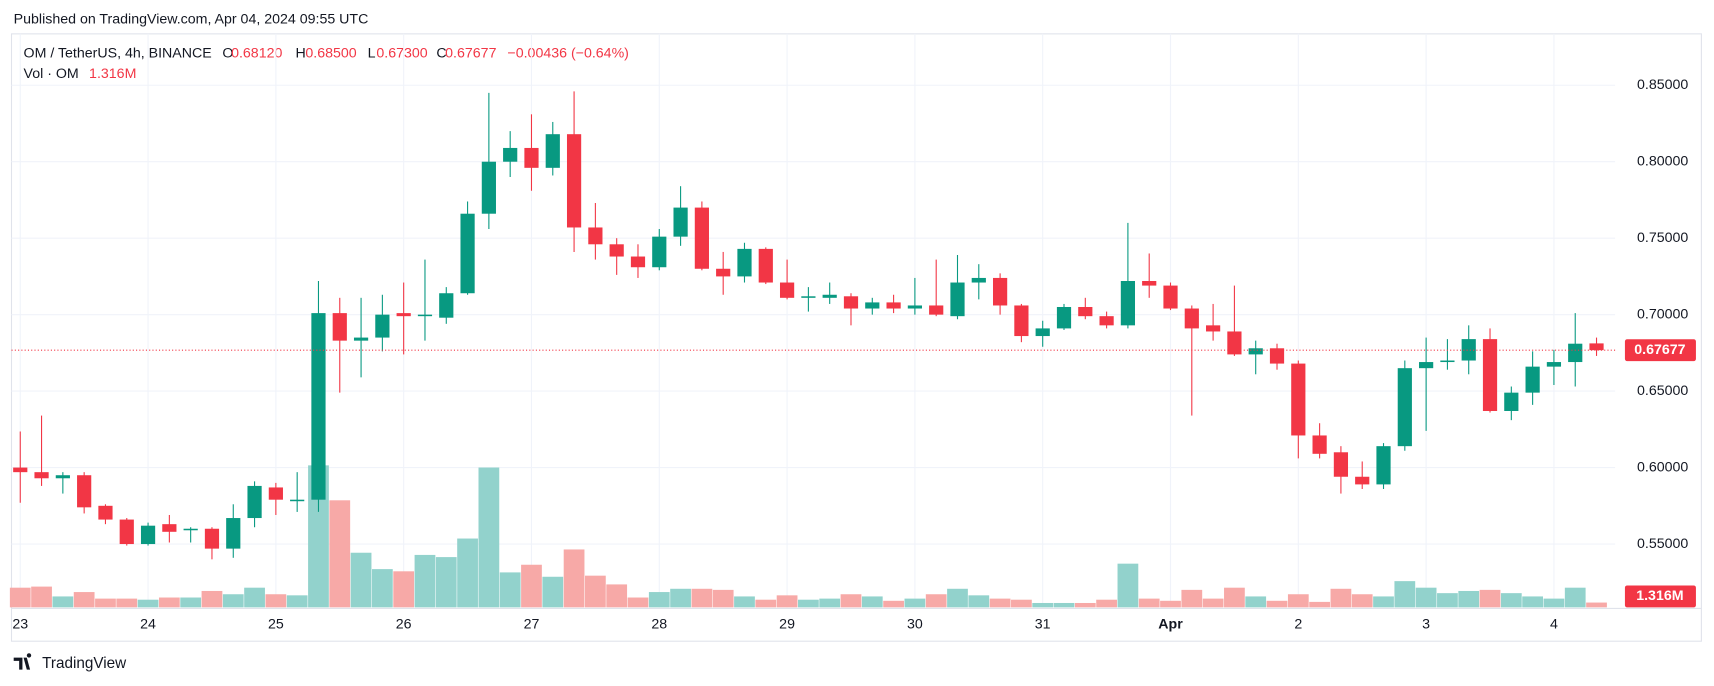 Image resolution: width=1714 pixels, height=686 pixels. Describe the element at coordinates (227, 53) in the screenshot. I see `ohlc-label: O` at that location.